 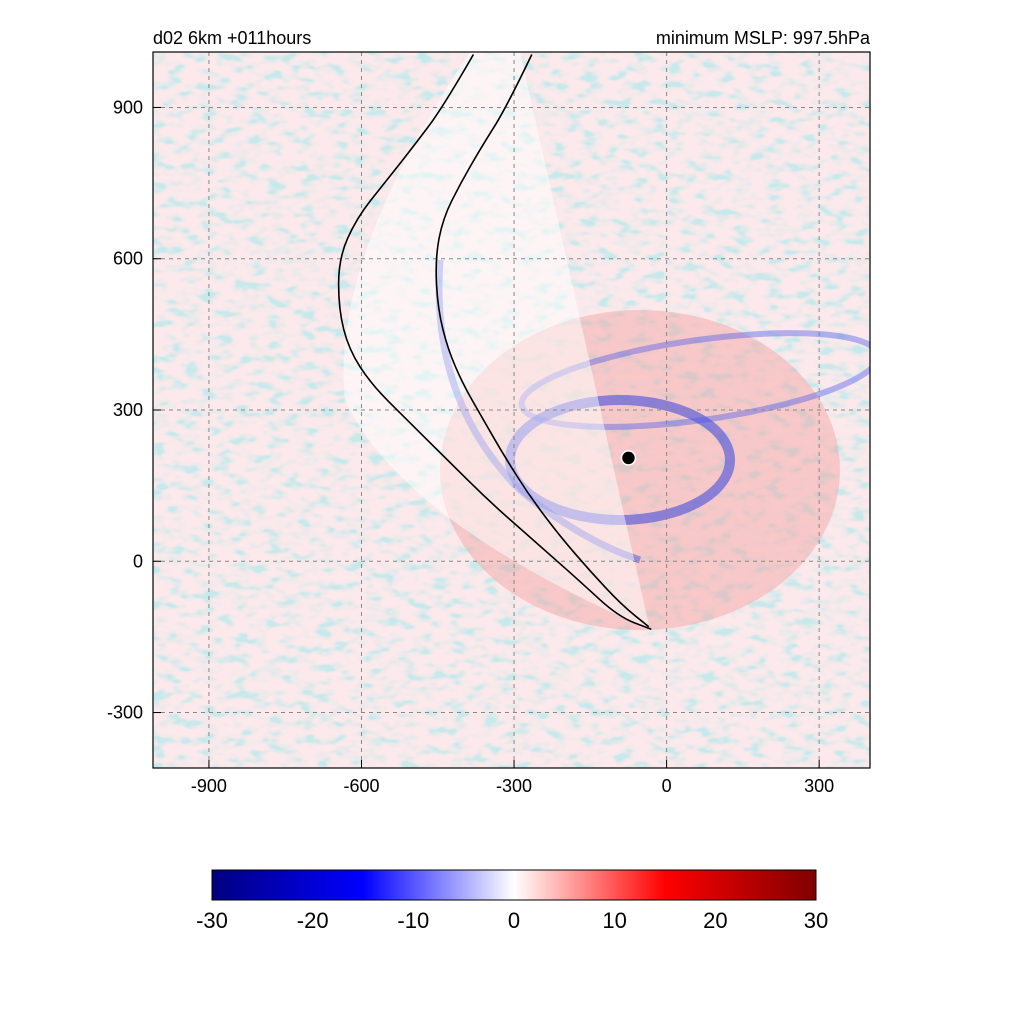 I want to click on title-right: minimum MSLP: 997.5hPa, so click(x=763, y=38).